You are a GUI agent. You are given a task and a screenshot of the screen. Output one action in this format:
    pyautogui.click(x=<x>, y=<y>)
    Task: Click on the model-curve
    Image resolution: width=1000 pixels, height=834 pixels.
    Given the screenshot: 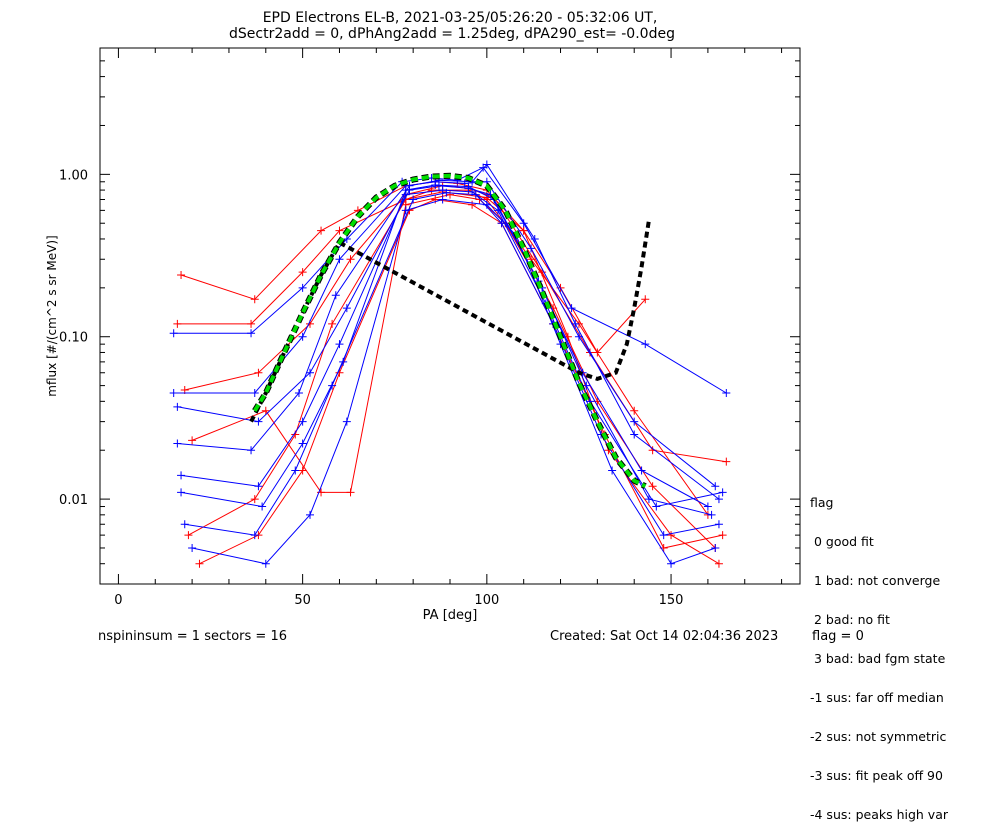 What is the action you would take?
    pyautogui.click(x=450, y=321)
    